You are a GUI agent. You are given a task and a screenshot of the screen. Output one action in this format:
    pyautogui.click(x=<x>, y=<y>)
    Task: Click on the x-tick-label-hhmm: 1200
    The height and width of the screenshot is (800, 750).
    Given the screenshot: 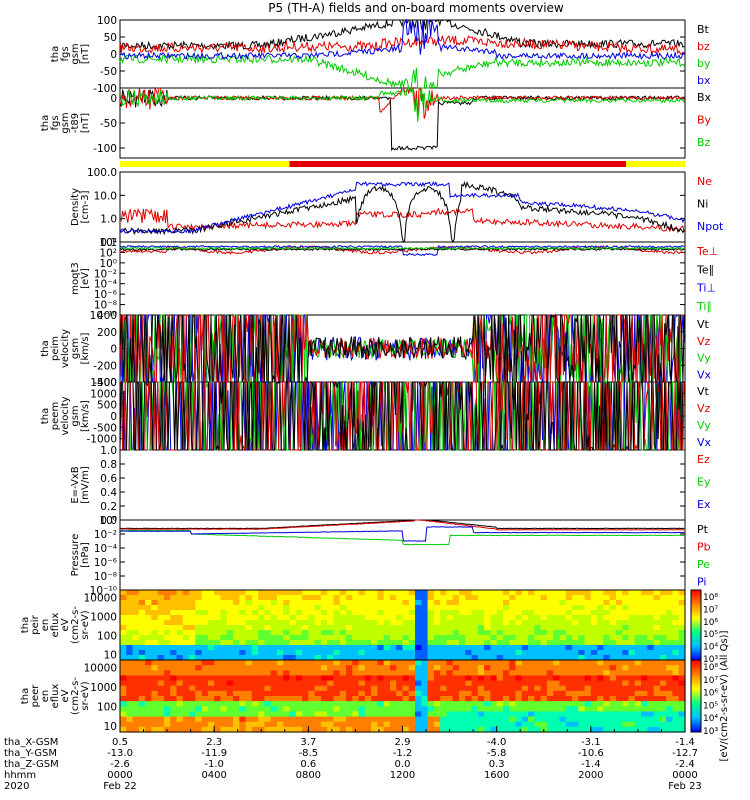 What is the action you would take?
    pyautogui.click(x=402, y=775)
    